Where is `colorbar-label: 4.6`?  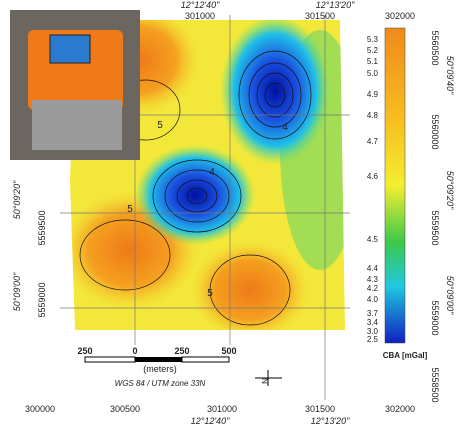
colorbar-label: 4.6 is located at coordinates (373, 176).